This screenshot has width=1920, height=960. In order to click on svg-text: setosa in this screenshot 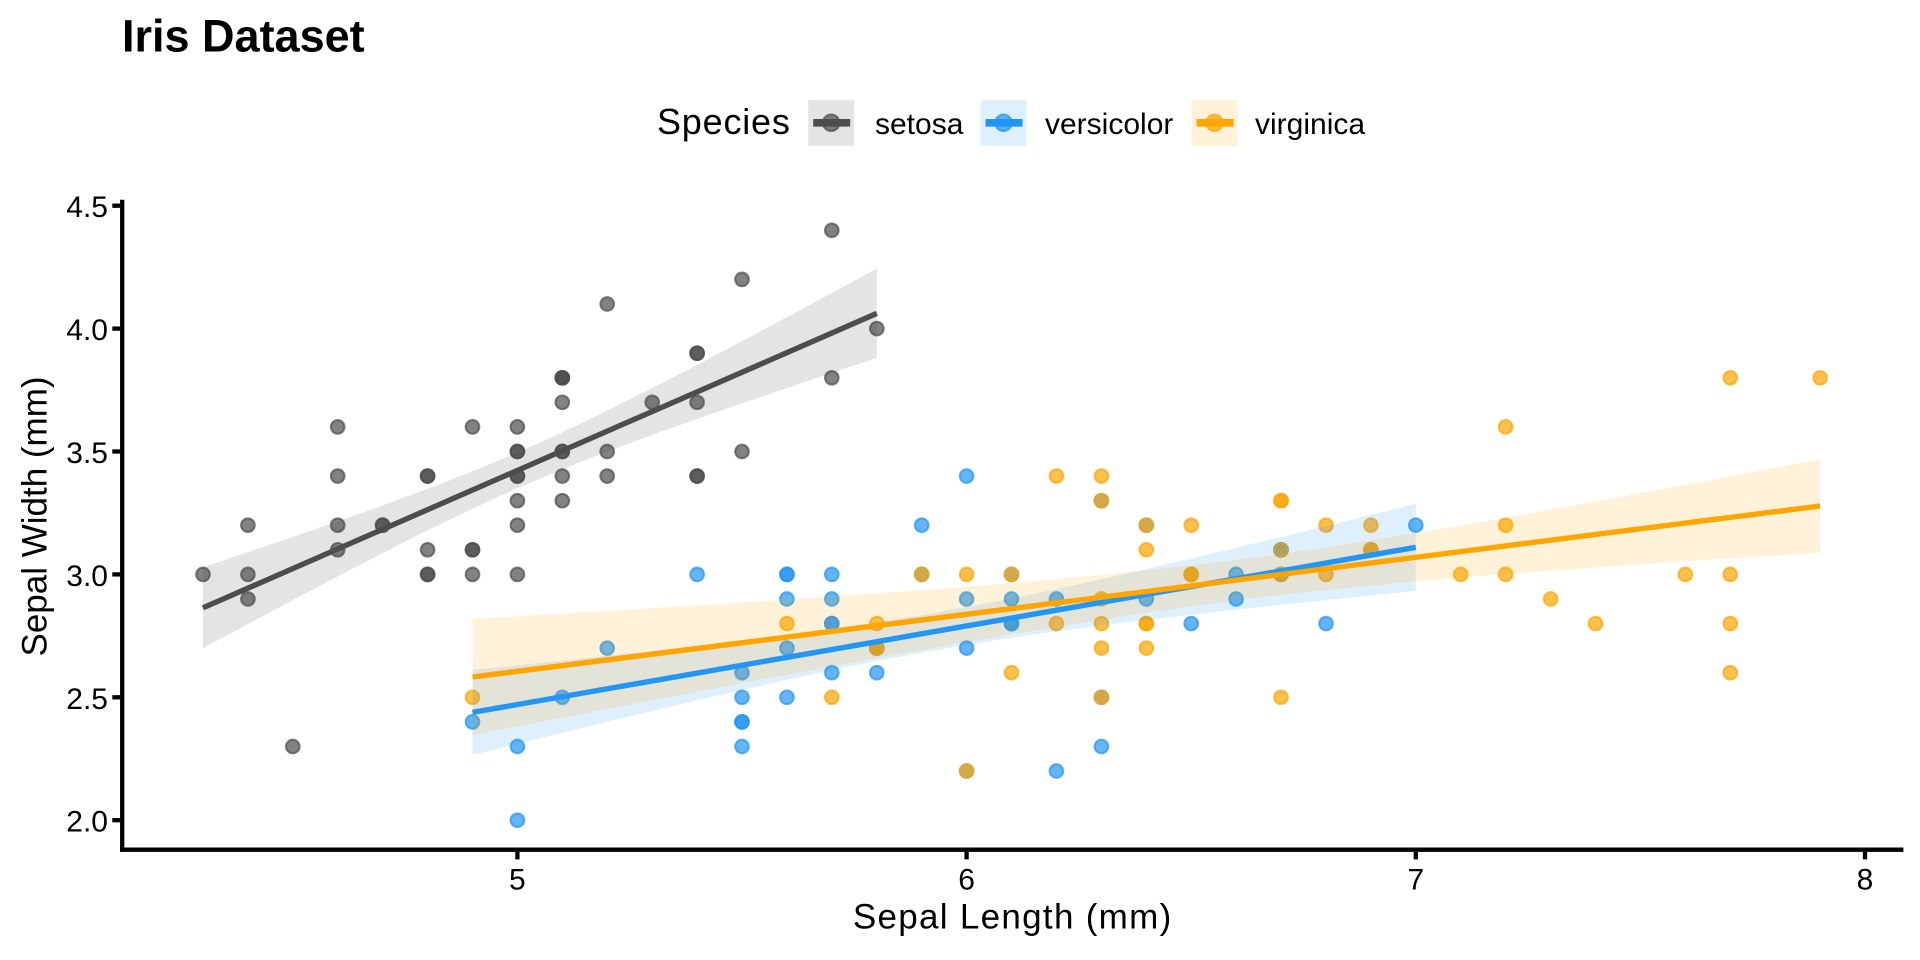, I will do `click(919, 124)`.